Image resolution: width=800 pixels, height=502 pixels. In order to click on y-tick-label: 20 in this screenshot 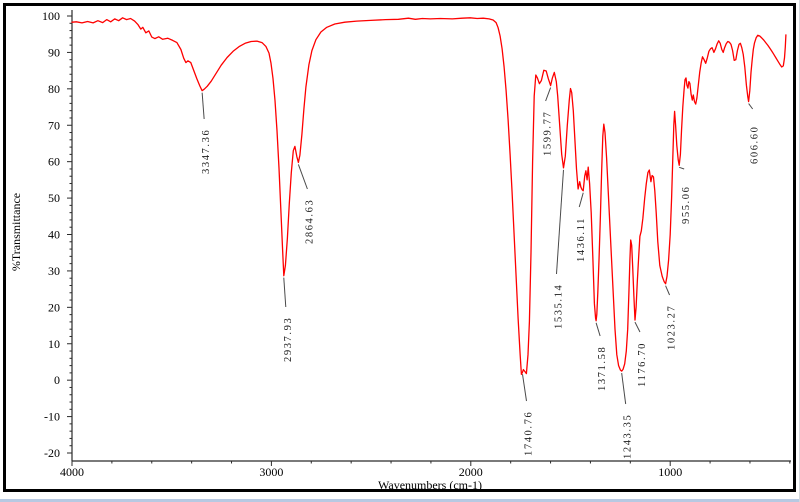, I will do `click(54, 307)`.